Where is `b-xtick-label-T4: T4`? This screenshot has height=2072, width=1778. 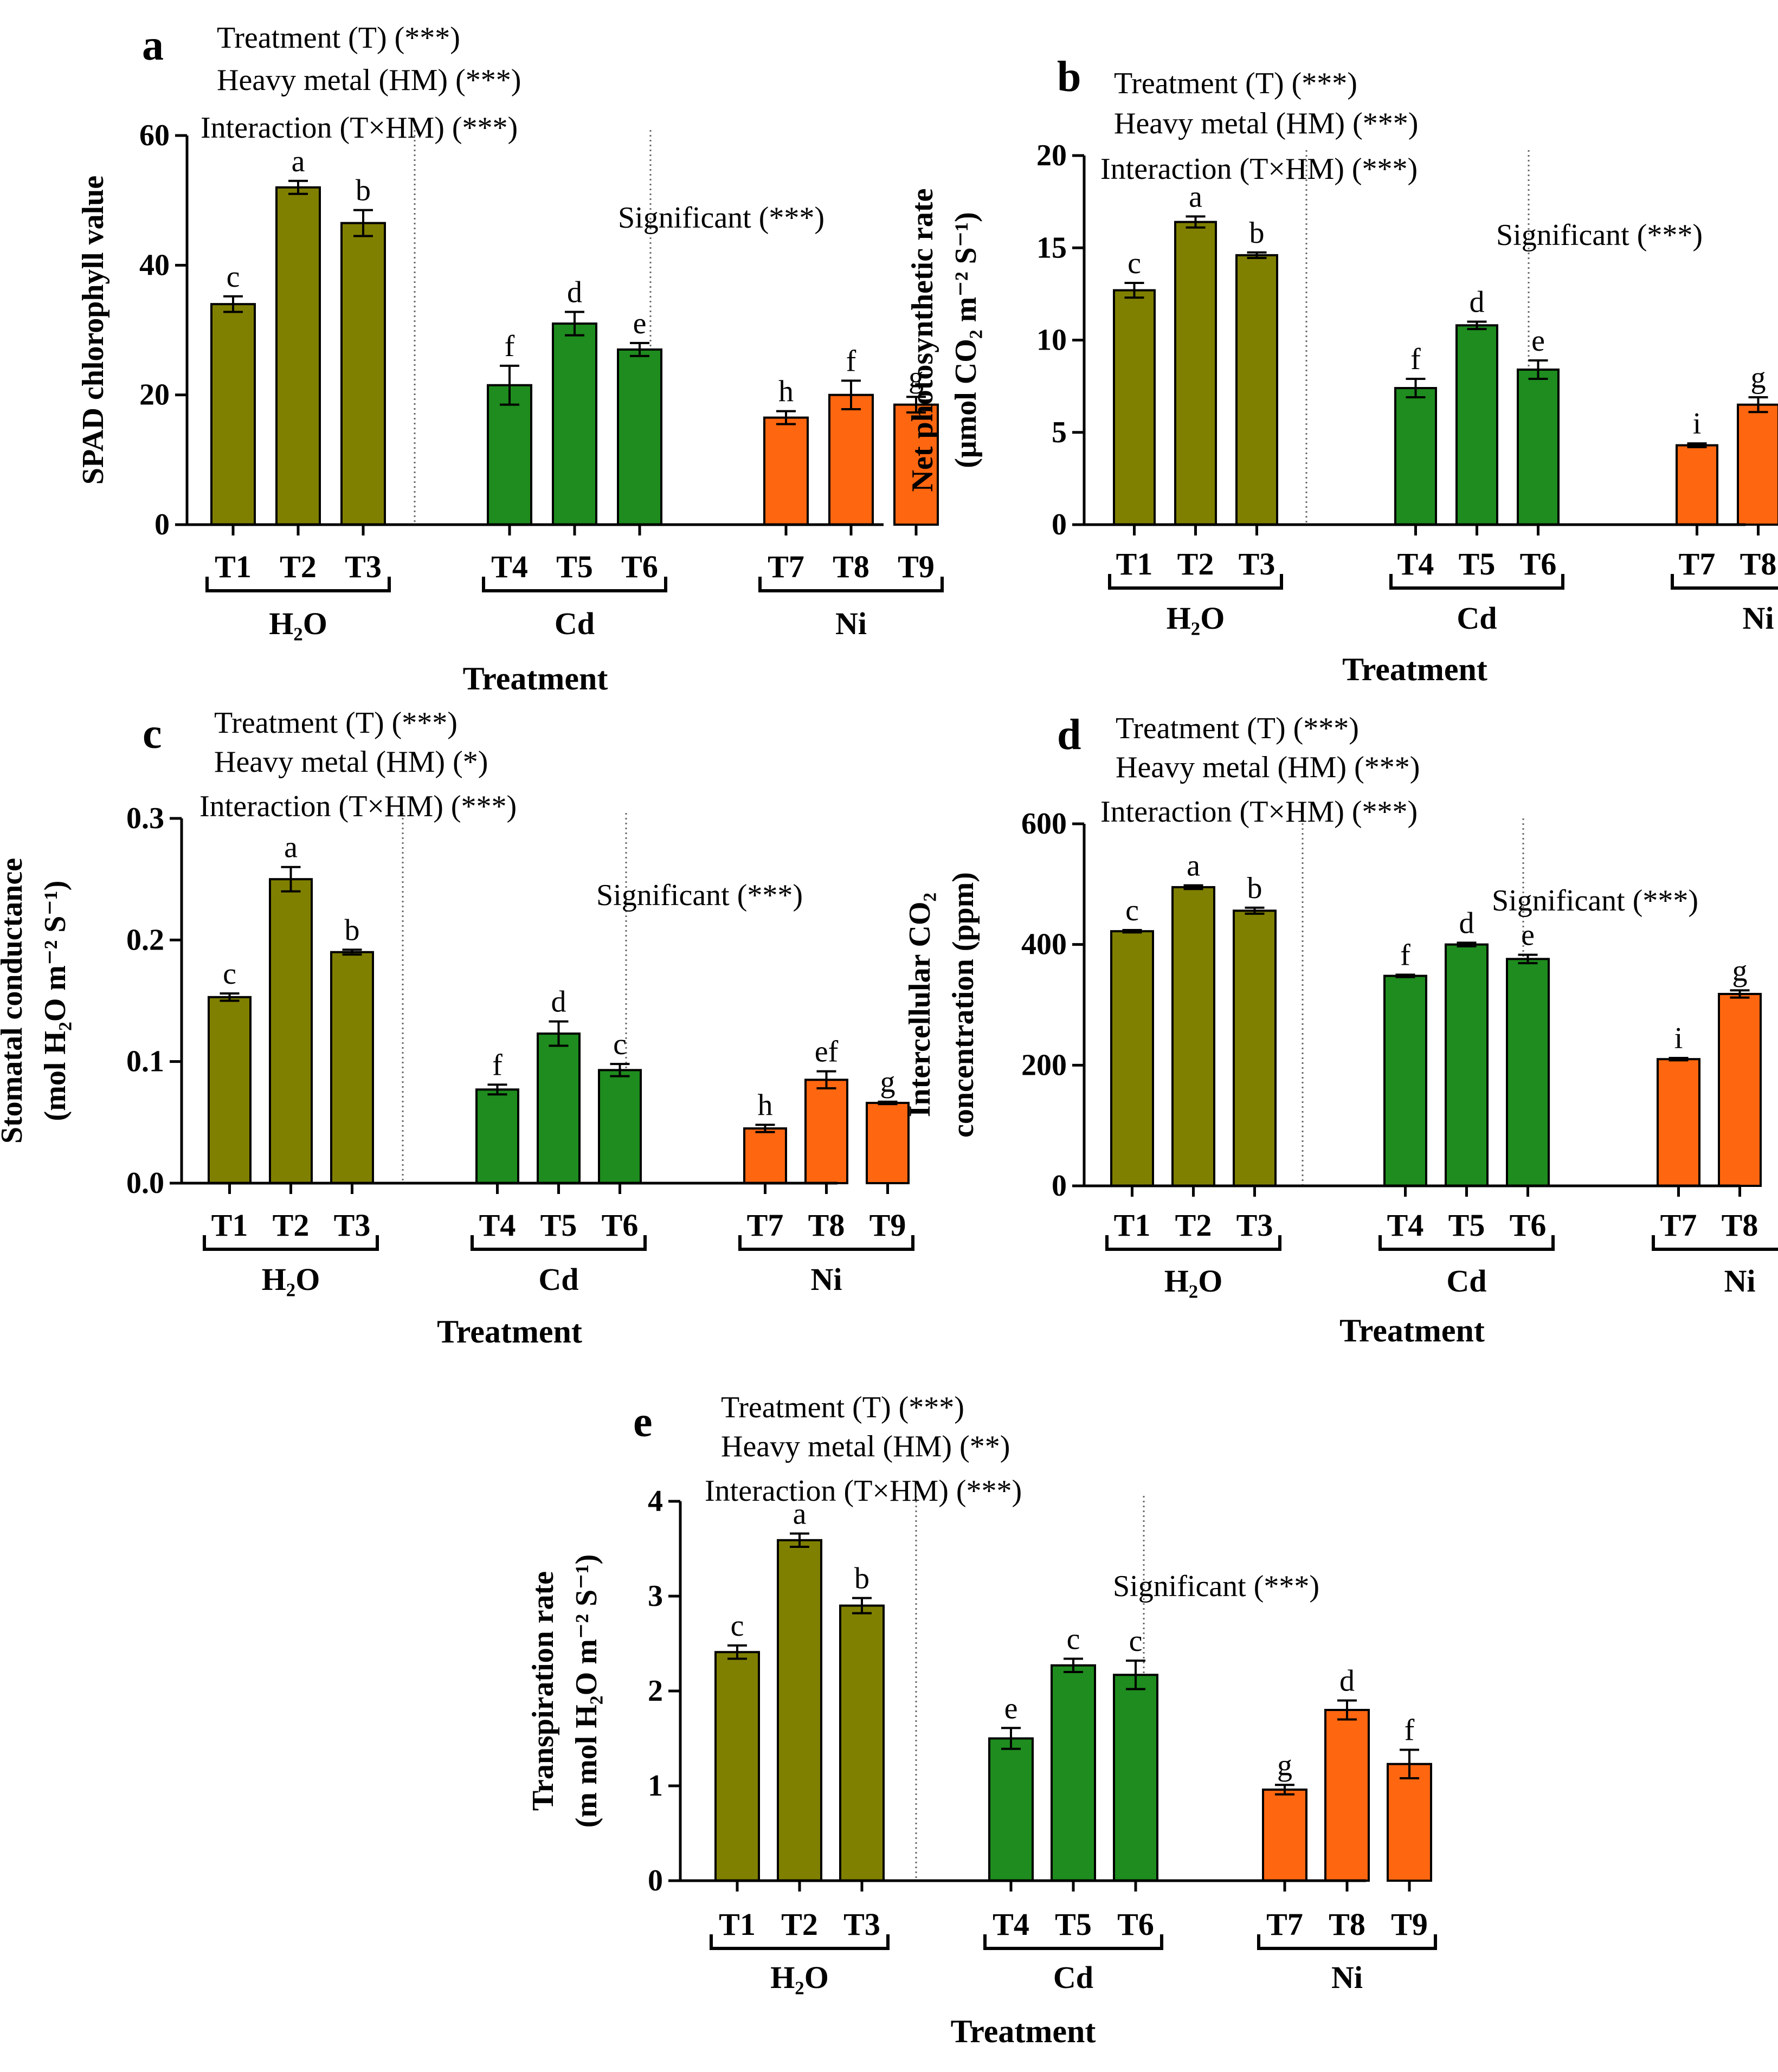 b-xtick-label-T4: T4 is located at coordinates (1416, 564).